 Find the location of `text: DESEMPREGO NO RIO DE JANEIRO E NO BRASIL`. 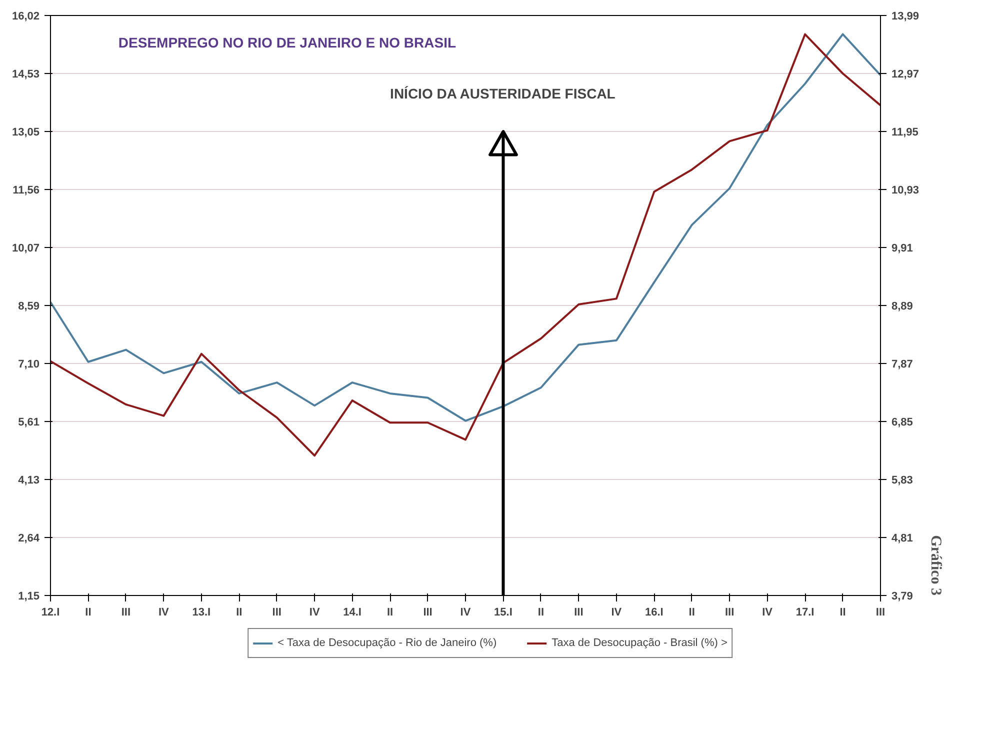

text: DESEMPREGO NO RIO DE JANEIRO E NO BRASIL is located at coordinates (287, 42).